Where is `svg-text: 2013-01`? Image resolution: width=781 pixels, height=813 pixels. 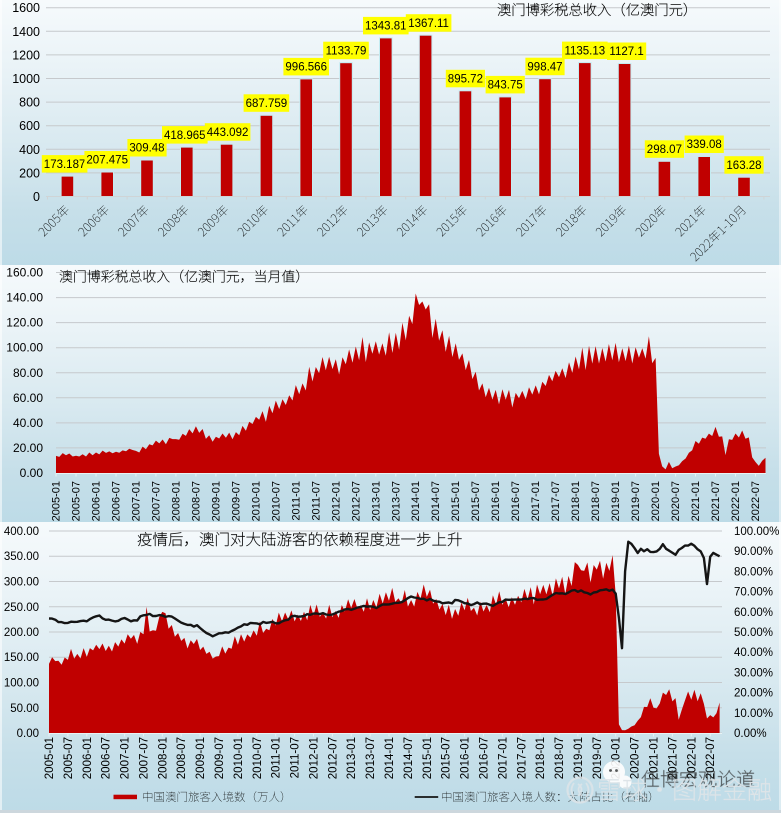 svg-text: 2013-01 is located at coordinates (376, 501).